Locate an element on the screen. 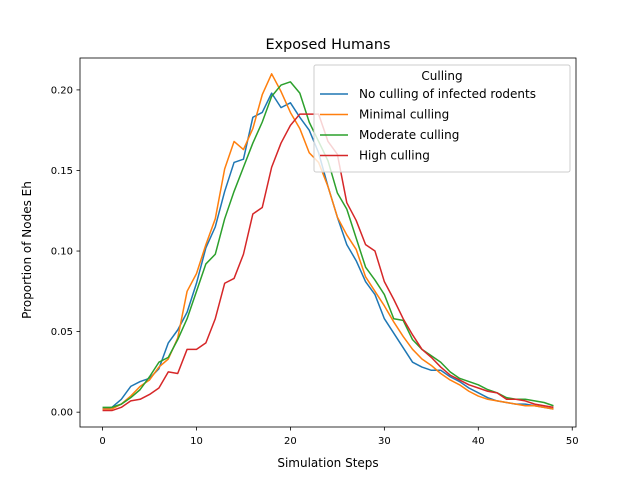 This screenshot has height=480, width=640. x-tick-label: 50 is located at coordinates (572, 441).